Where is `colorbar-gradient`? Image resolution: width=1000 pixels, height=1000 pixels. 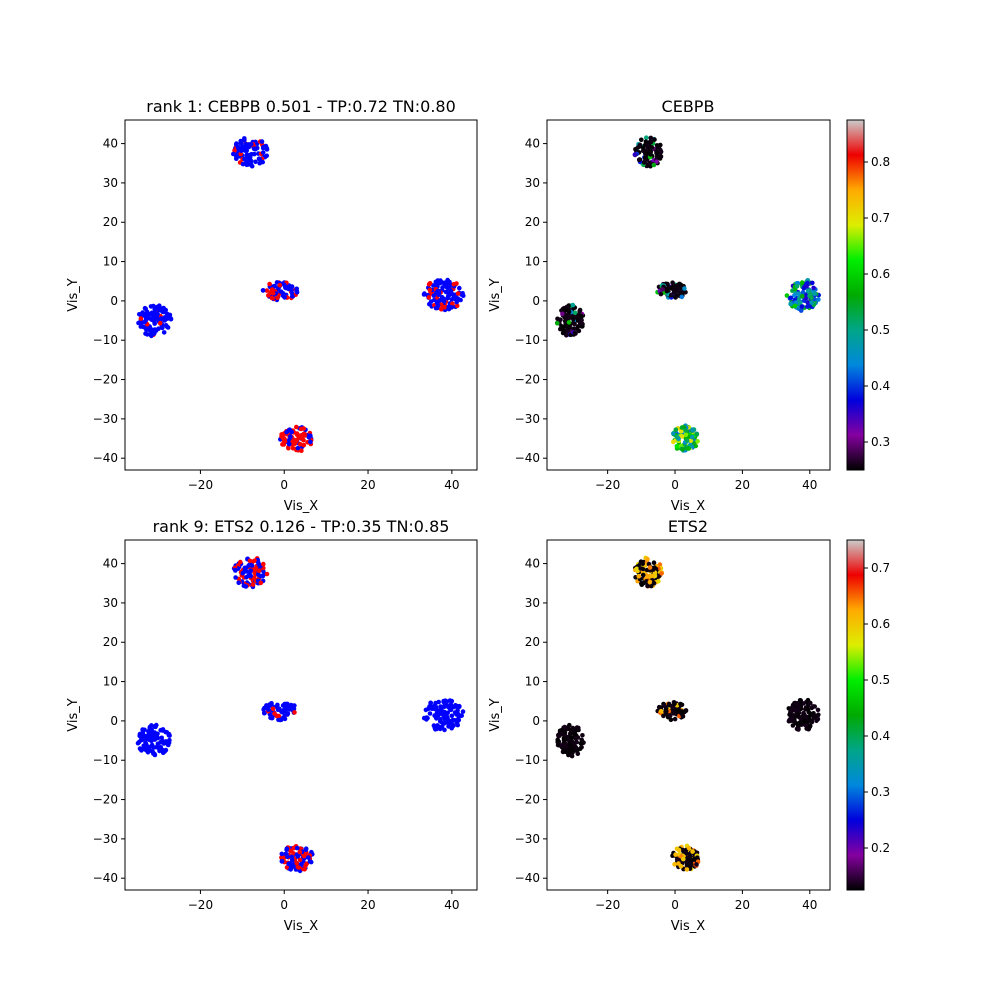
colorbar-gradient is located at coordinates (855, 715).